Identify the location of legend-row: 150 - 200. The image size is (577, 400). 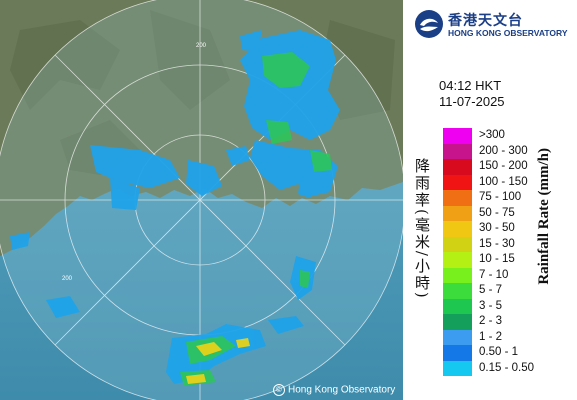
(503, 167).